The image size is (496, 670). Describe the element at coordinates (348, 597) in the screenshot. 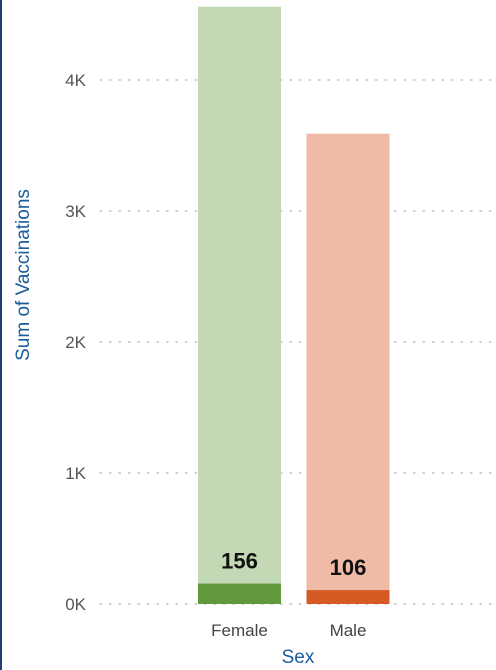

I see `bar-male-highlight` at that location.